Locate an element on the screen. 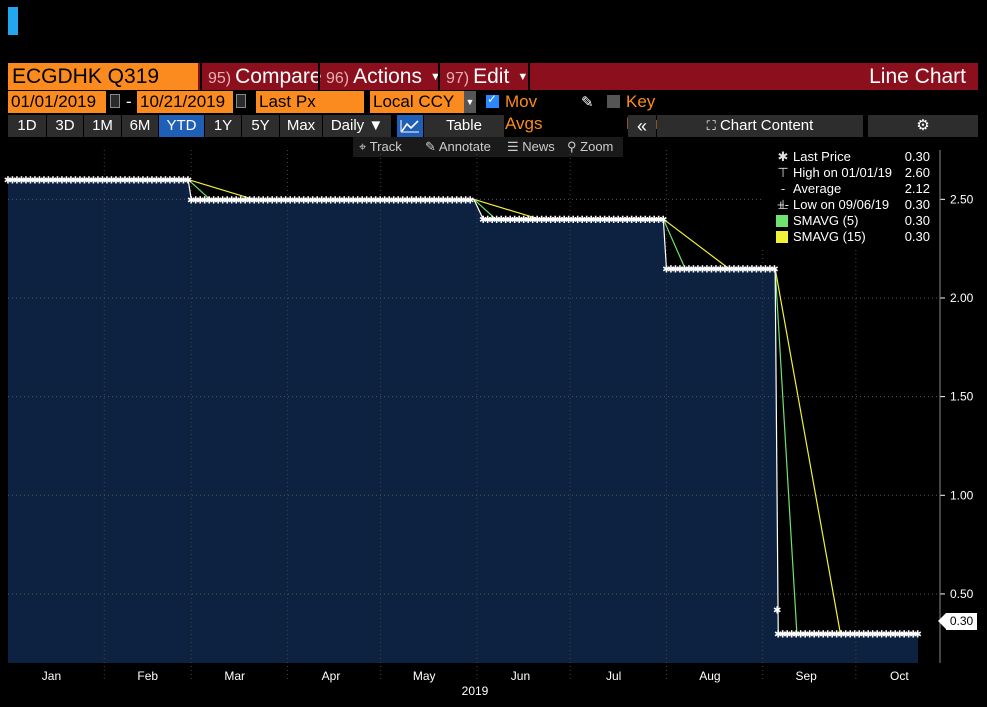 This screenshot has width=987, height=707. pencil-icon: ✎ is located at coordinates (587, 102).